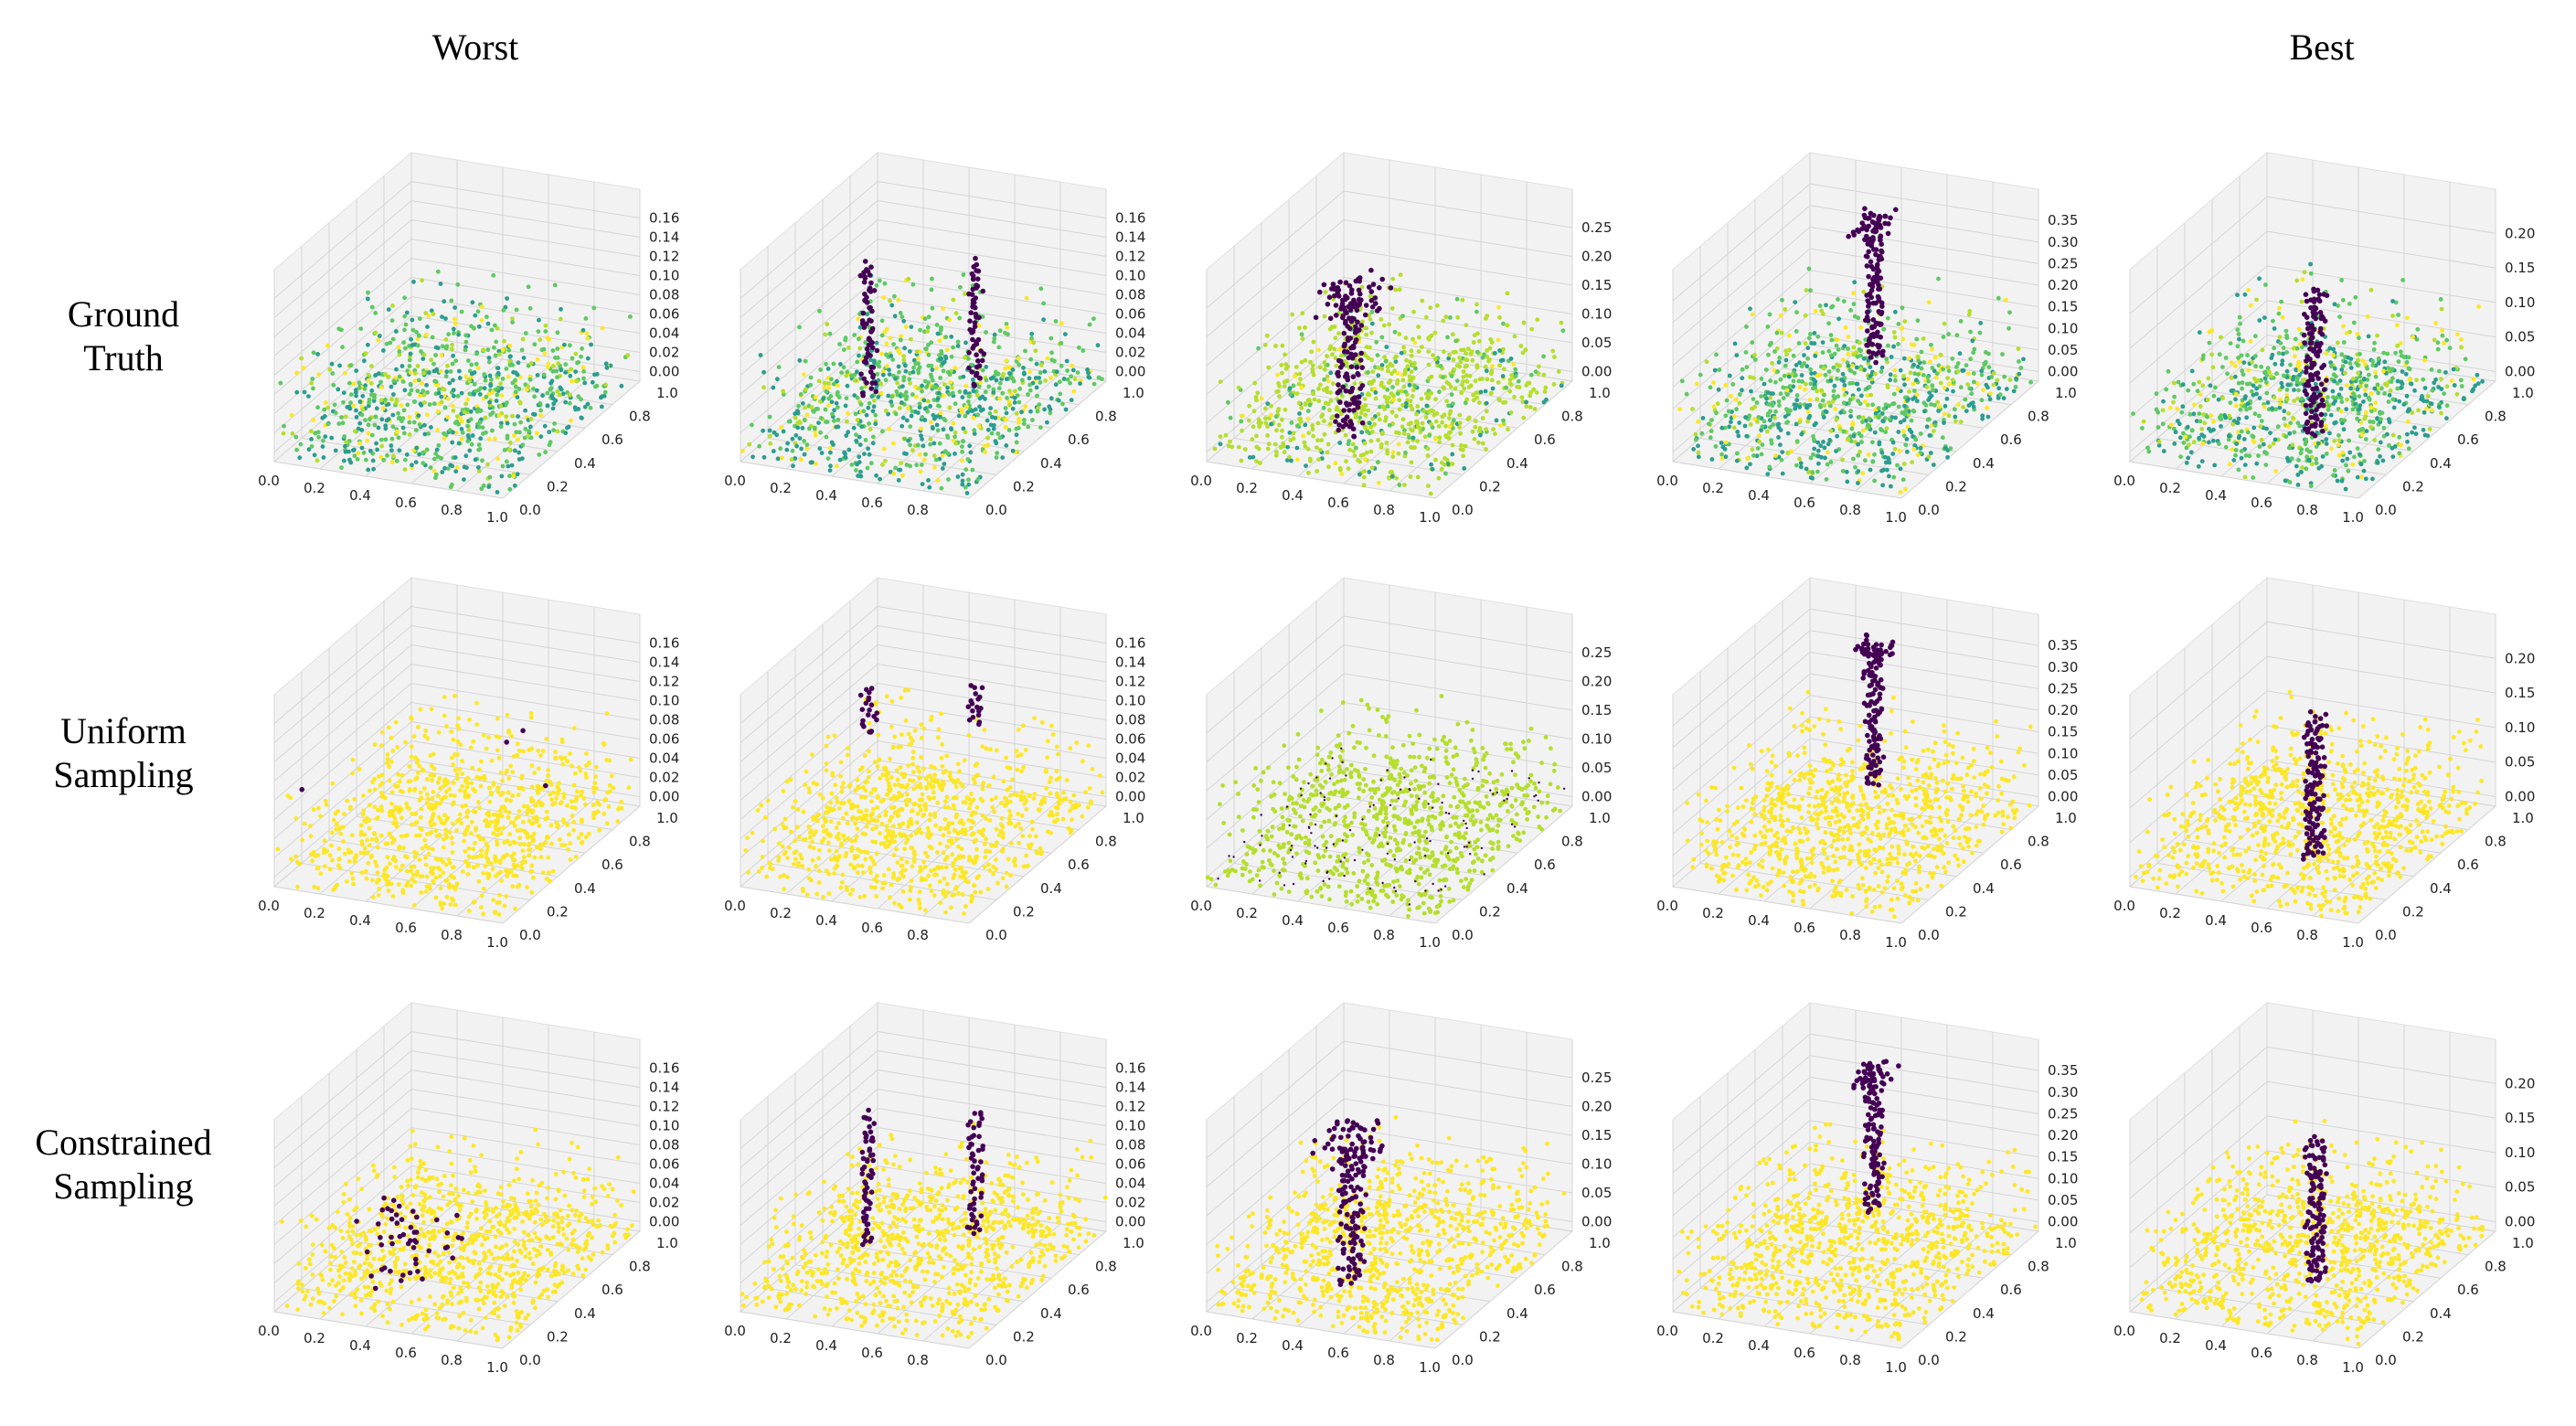 This screenshot has width=2576, height=1426. What do you see at coordinates (1130, 372) in the screenshot?
I see `z-tick-label: 0.00` at bounding box center [1130, 372].